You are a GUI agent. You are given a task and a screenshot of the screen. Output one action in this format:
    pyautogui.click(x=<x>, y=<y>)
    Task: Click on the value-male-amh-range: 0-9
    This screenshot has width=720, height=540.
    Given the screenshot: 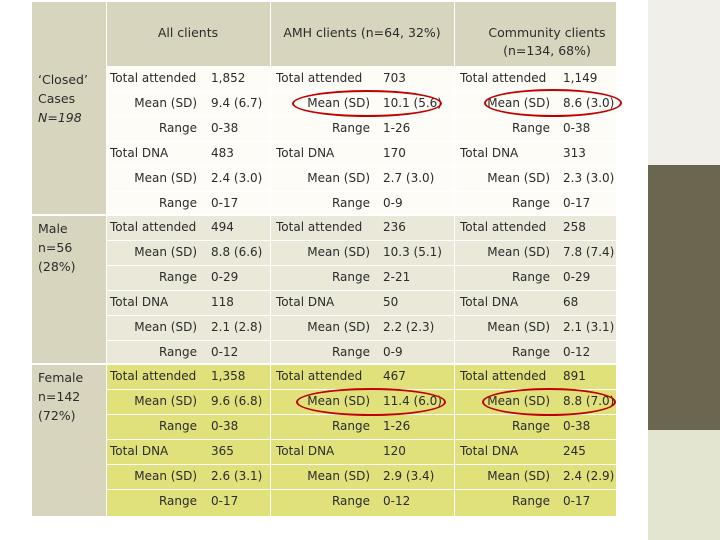 What is the action you would take?
    pyautogui.click(x=393, y=351)
    